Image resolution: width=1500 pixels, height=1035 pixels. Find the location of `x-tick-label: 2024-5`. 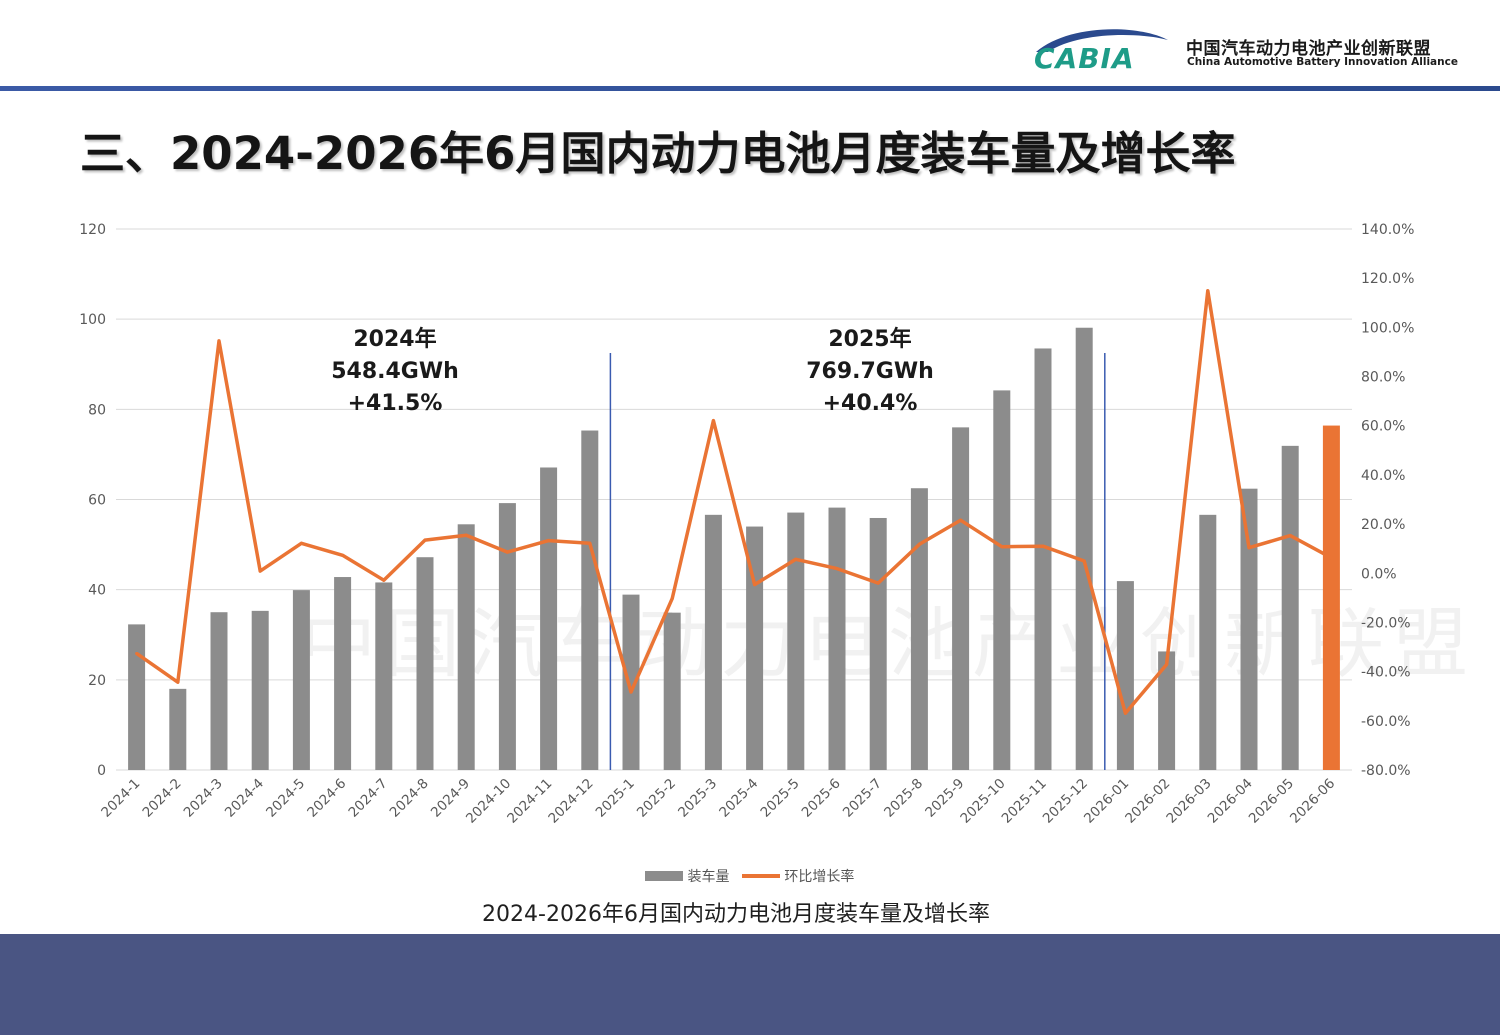

x-tick-label: 2024-5 is located at coordinates (285, 798).